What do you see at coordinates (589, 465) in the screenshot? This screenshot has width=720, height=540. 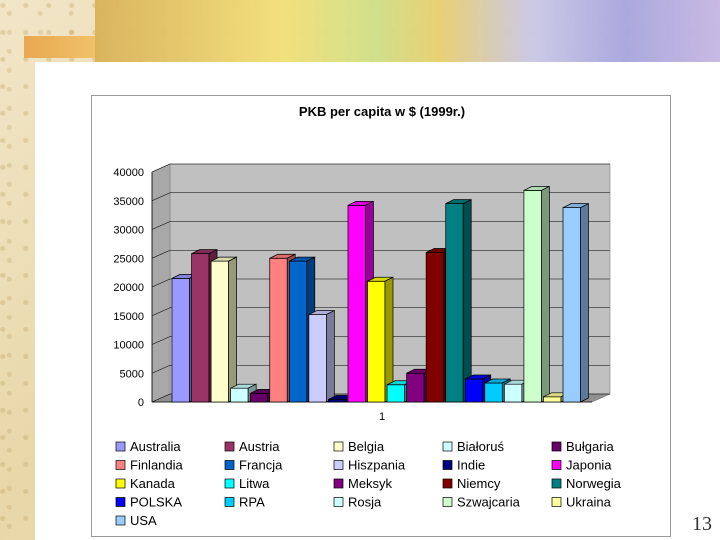 I see `legend-label: Japonia` at bounding box center [589, 465].